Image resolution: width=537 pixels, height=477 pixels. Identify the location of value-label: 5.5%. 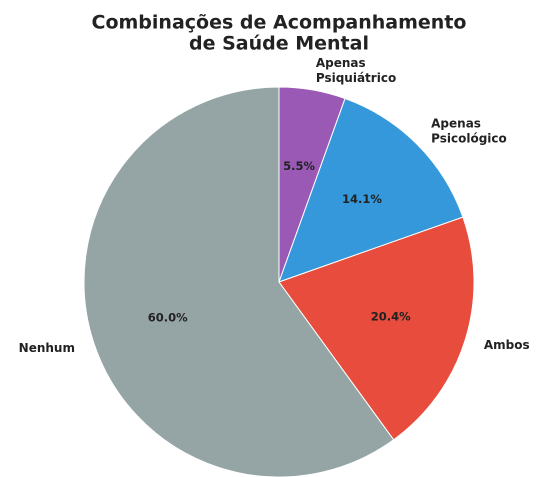
(299, 166).